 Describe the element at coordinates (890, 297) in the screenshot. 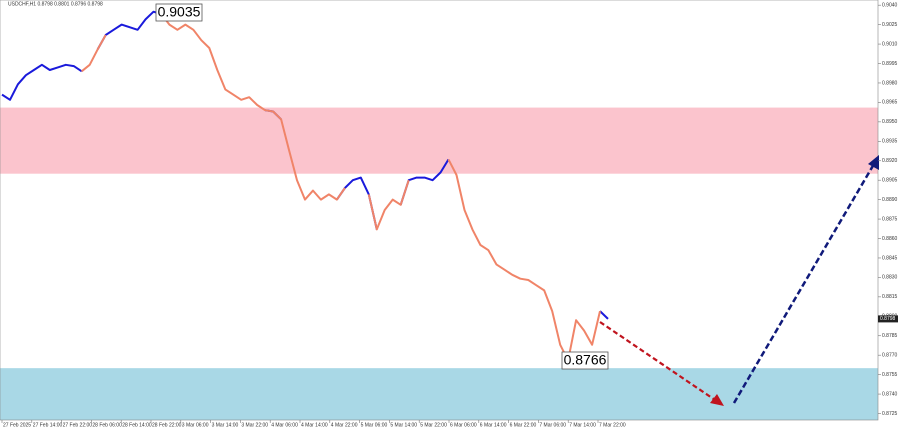

I see `y-tick-label: 0.8815` at that location.